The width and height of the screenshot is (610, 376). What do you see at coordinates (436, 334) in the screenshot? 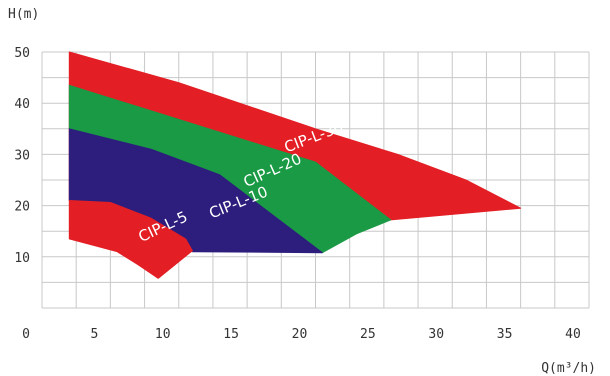
I see `x-tick-label: 30` at bounding box center [436, 334].